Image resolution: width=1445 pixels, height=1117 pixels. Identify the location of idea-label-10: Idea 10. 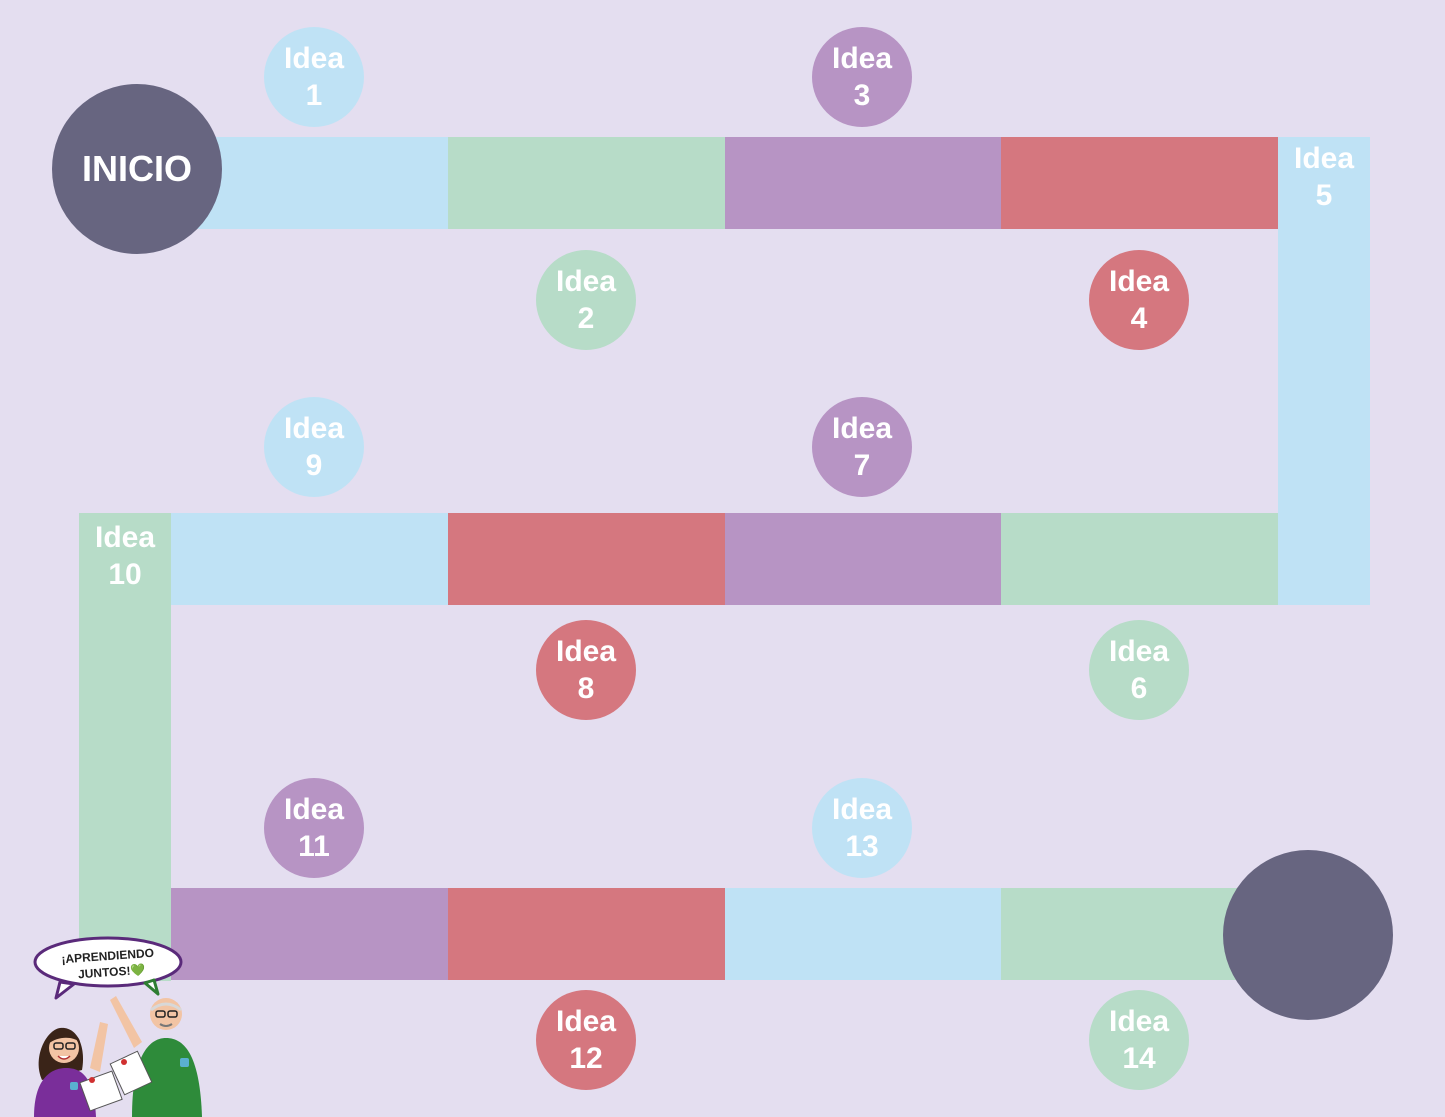
(125, 556).